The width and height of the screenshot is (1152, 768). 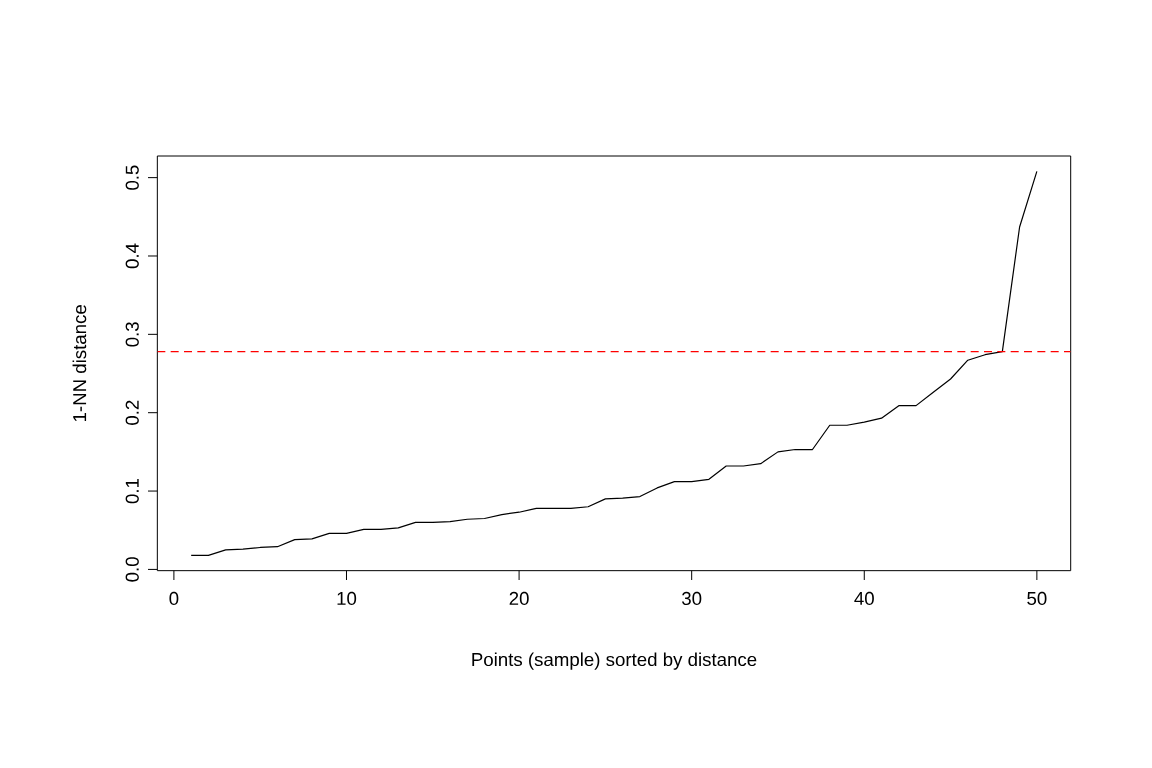 I want to click on y-tick-label: 0.0, so click(x=132, y=569).